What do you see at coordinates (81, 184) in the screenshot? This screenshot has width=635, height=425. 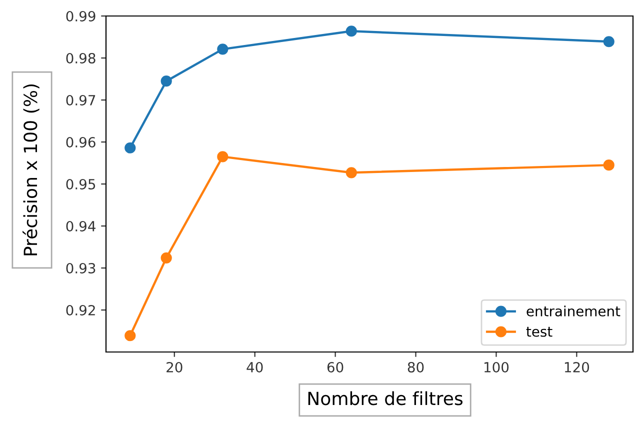 I see `y-tick-label: 0.95` at bounding box center [81, 184].